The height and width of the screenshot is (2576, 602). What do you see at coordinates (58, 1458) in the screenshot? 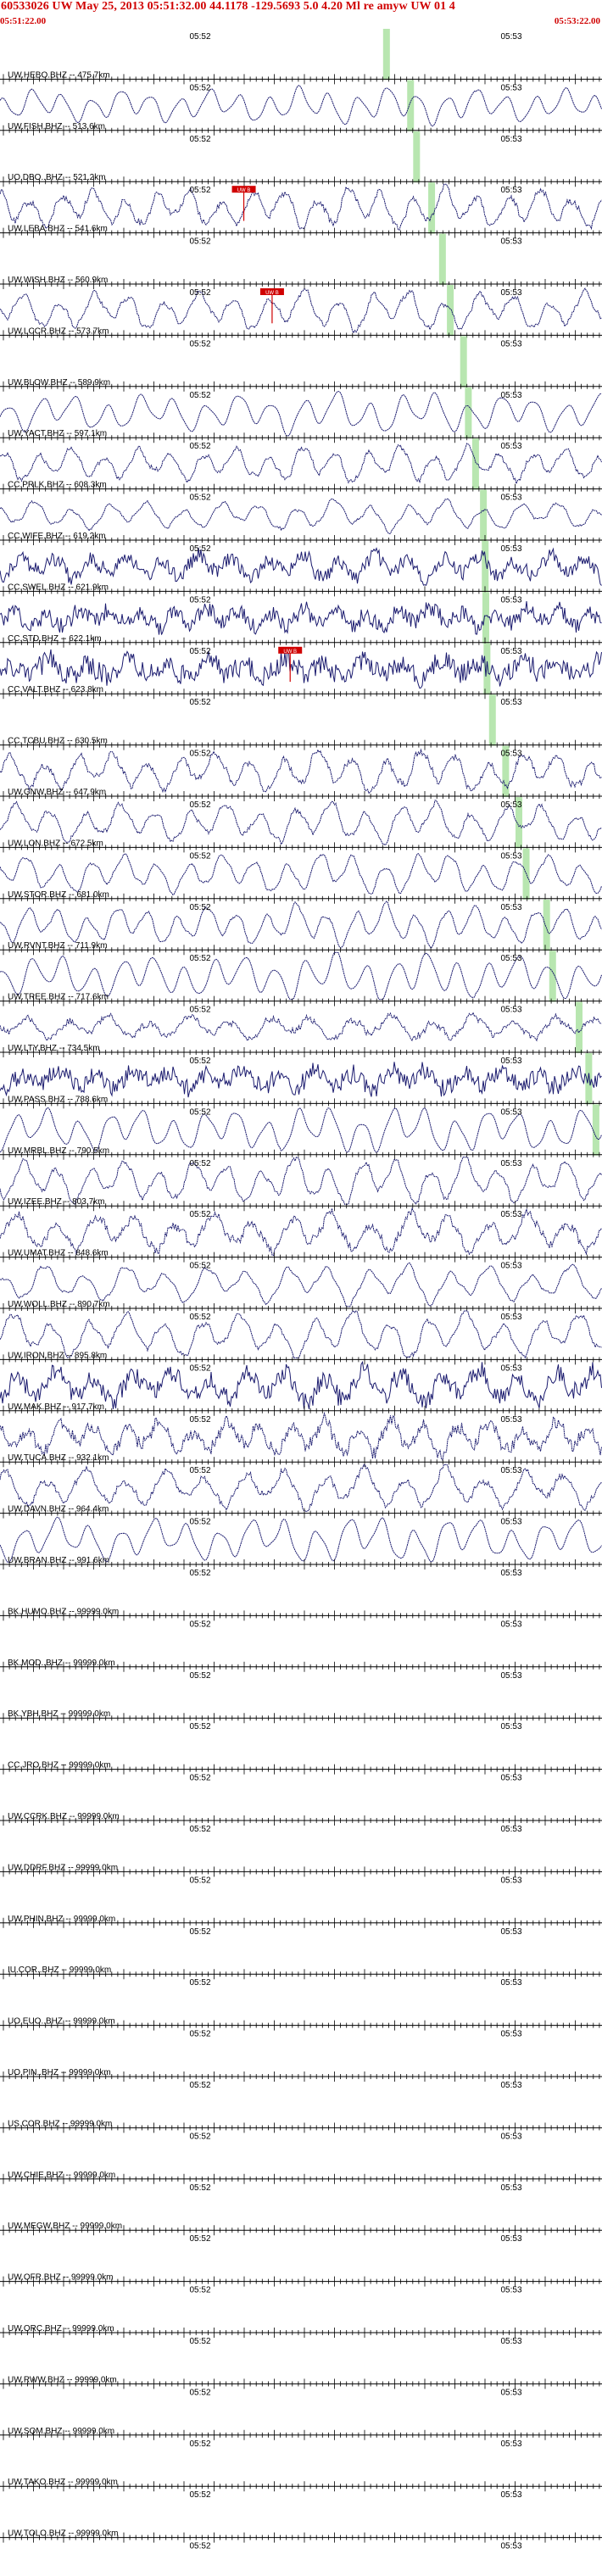
I see `station-label: UW.TUCA.BHZ -- 932.1km` at bounding box center [58, 1458].